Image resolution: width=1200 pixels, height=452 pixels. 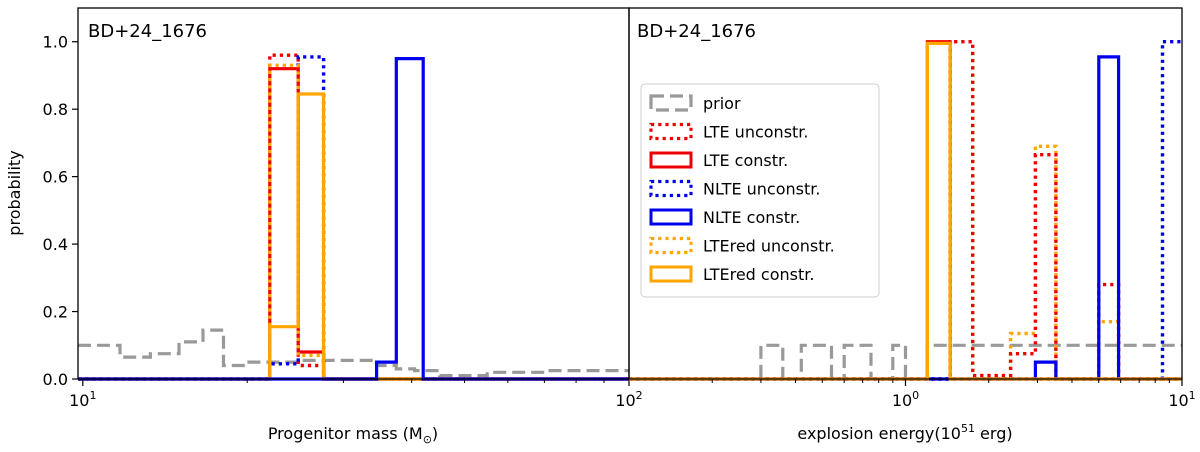 What do you see at coordinates (756, 132) in the screenshot?
I see `legend-label: LTE unconstr.` at bounding box center [756, 132].